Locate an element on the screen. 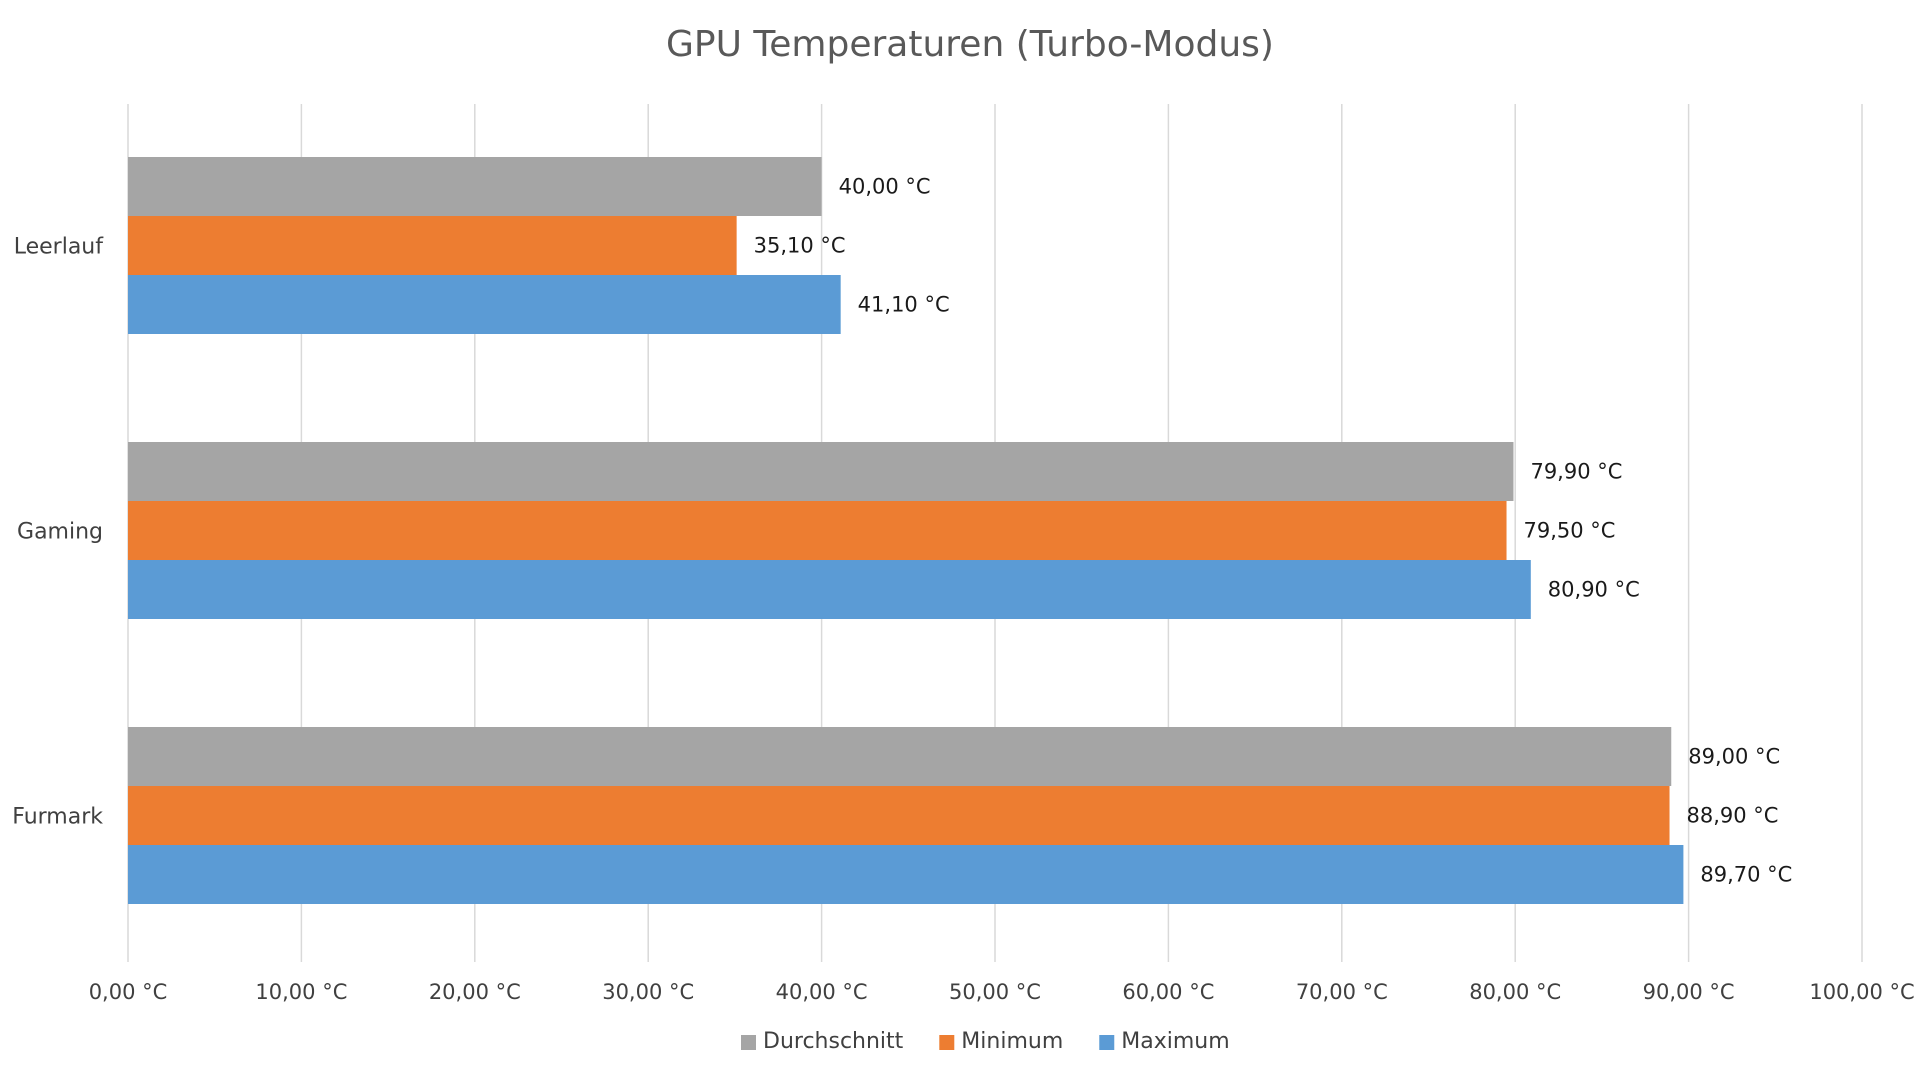 This screenshot has width=1920, height=1080. x-tick-label: 80,00 °C is located at coordinates (1515, 992).